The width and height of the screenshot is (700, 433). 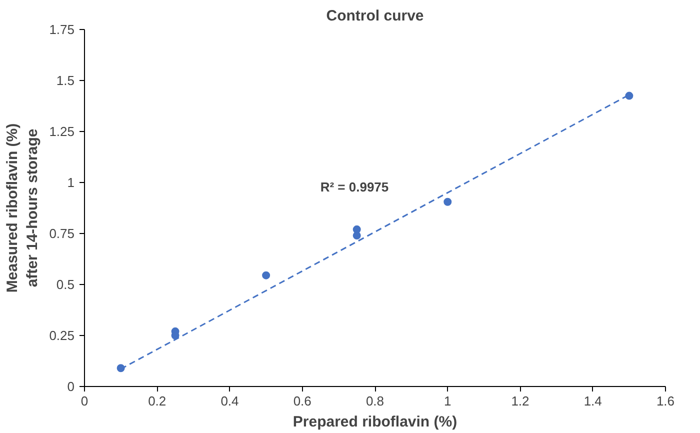 What do you see at coordinates (520, 401) in the screenshot?
I see `x-tick-label: 1.2` at bounding box center [520, 401].